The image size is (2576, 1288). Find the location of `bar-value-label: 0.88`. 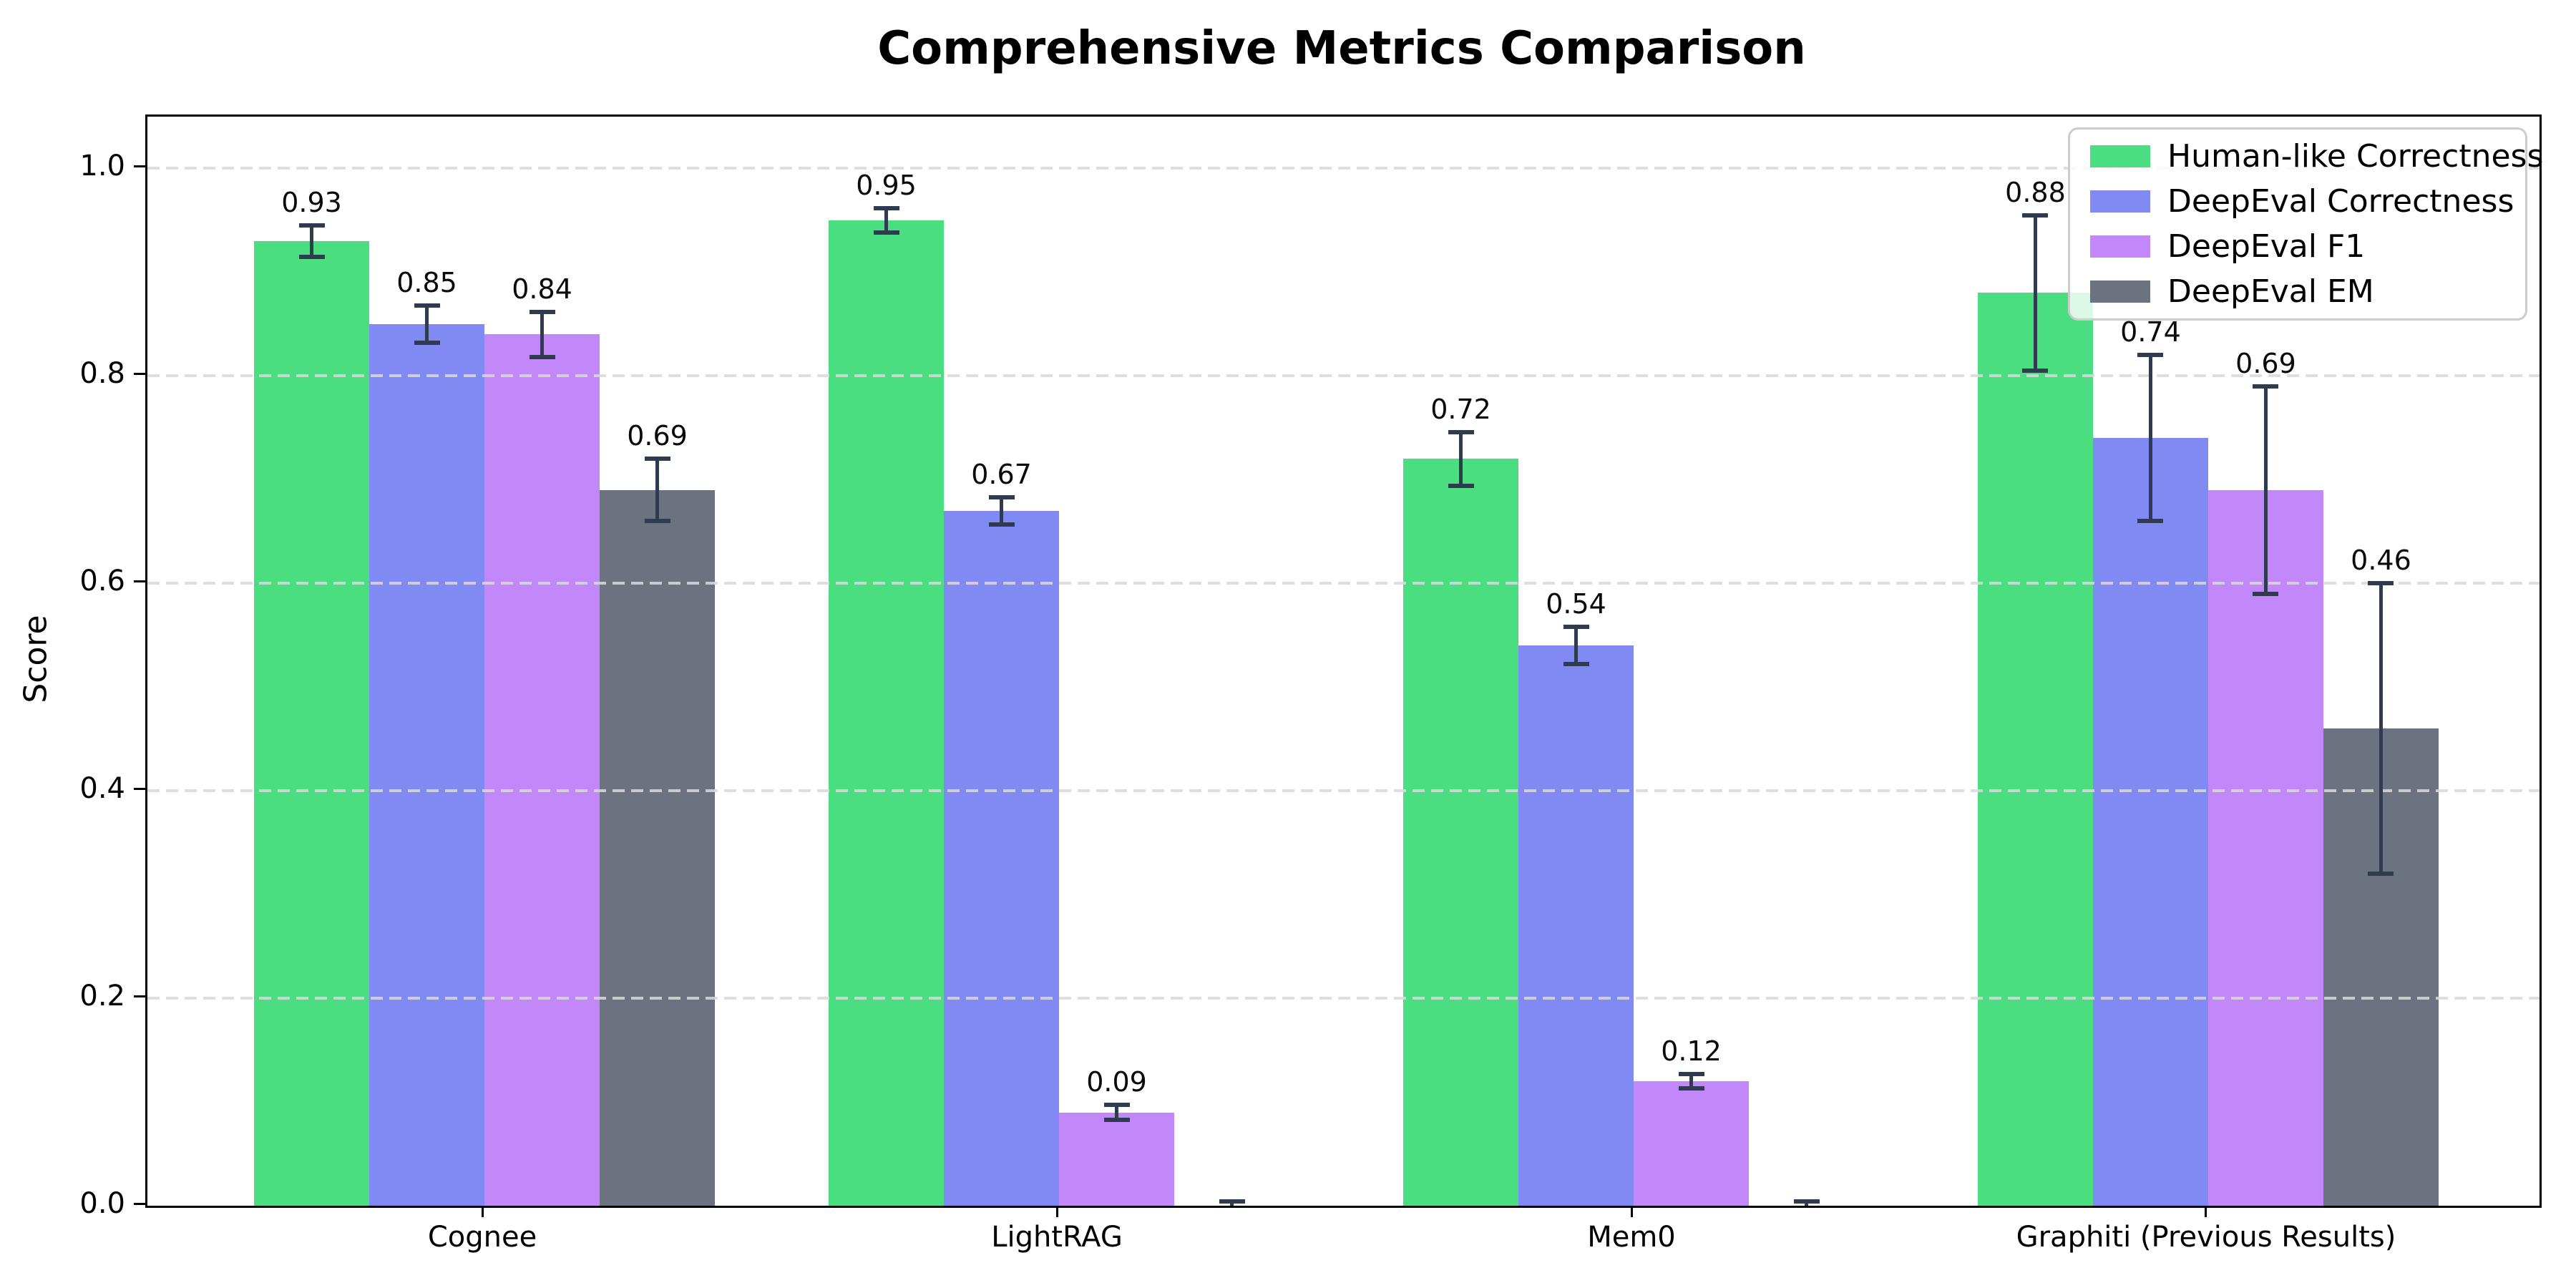

bar-value-label: 0.88 is located at coordinates (2035, 192).